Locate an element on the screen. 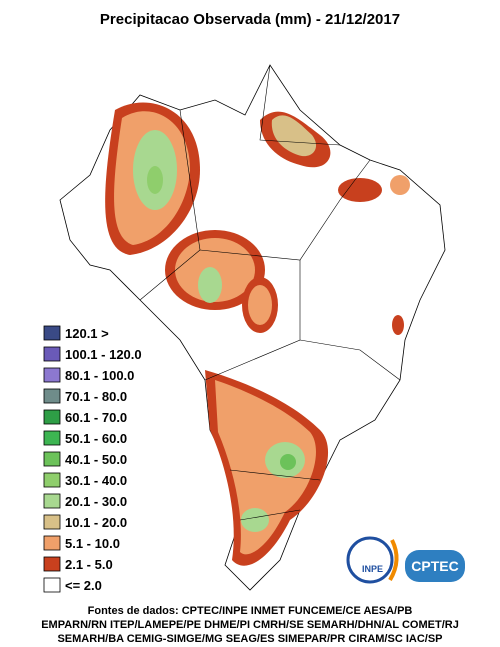 The image size is (500, 647). logos: INPE CPTEC is located at coordinates (405, 560).